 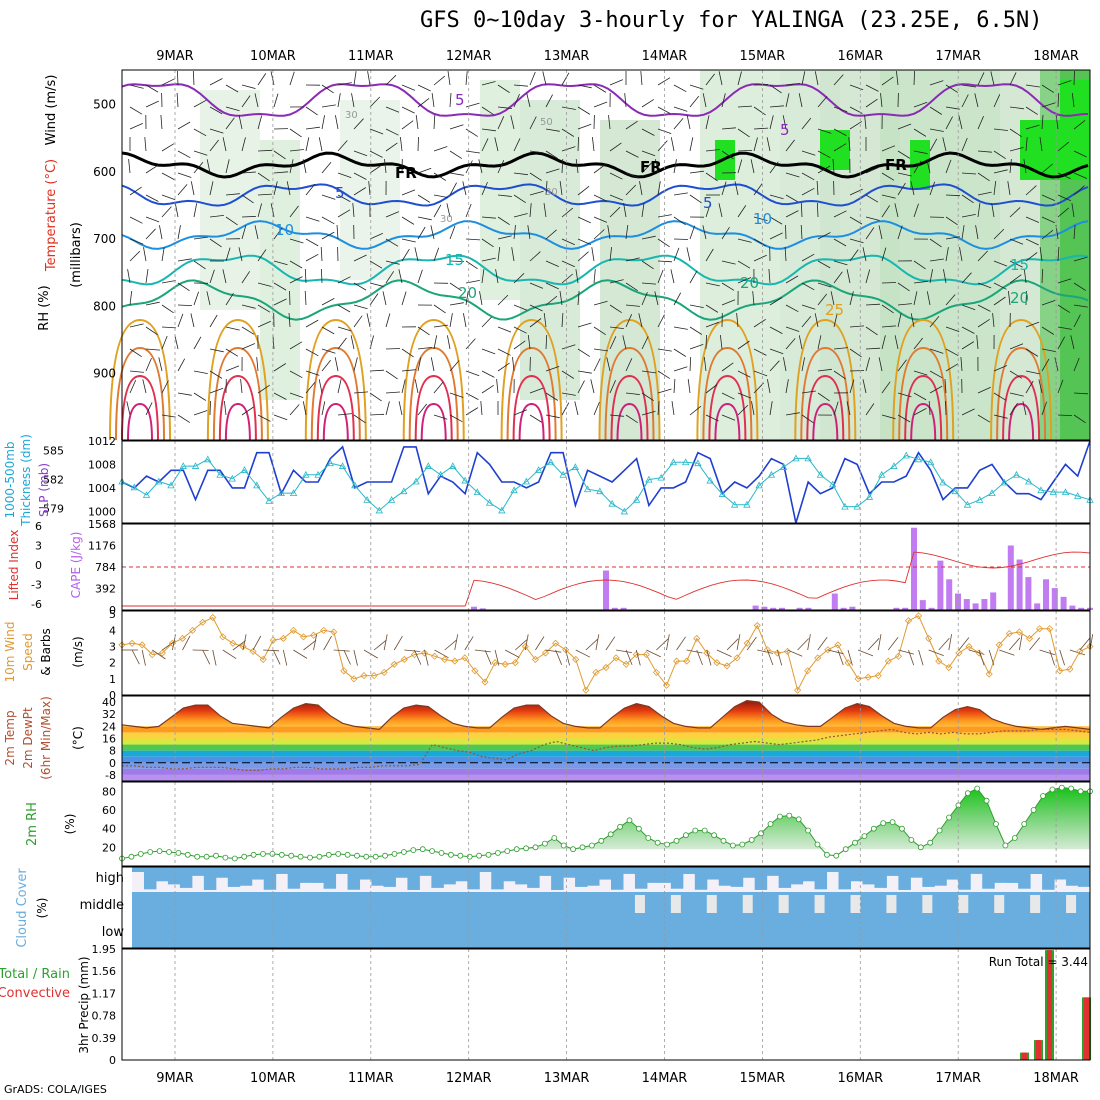 I want to click on panel-frame, so click(x=606, y=653).